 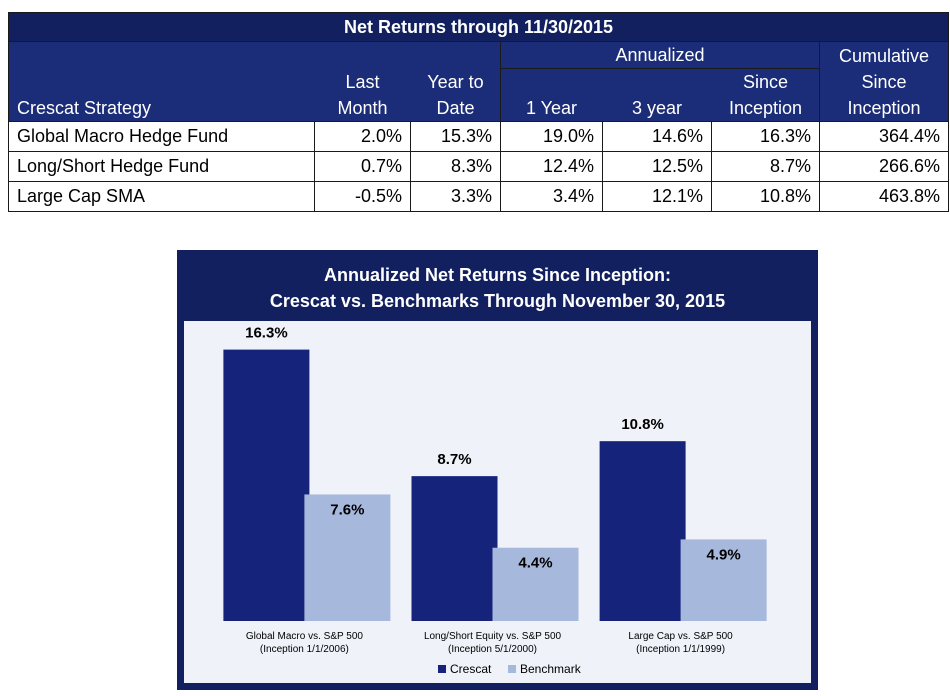 I want to click on three-year-value: 14.6%, so click(x=657, y=136).